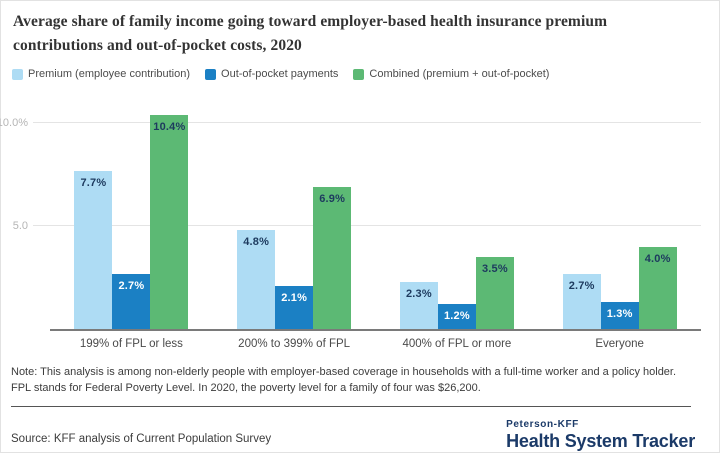  What do you see at coordinates (169, 222) in the screenshot?
I see `bar-series2-cat0: 10.4%` at bounding box center [169, 222].